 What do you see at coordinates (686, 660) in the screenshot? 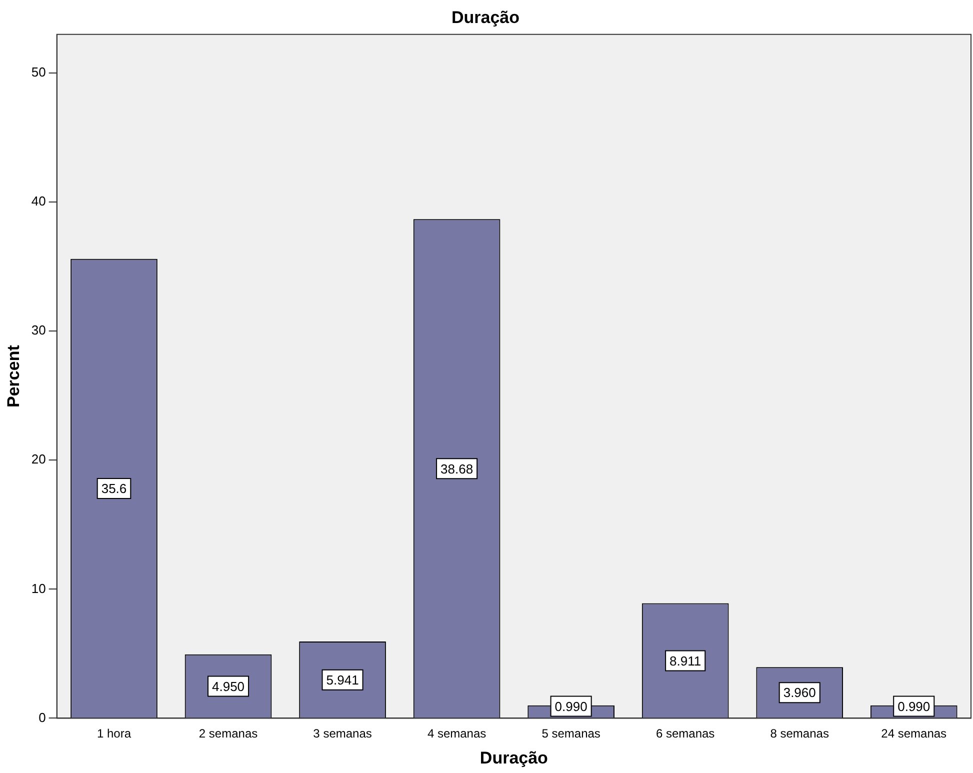
I see `data-label: 8.911` at bounding box center [686, 660].